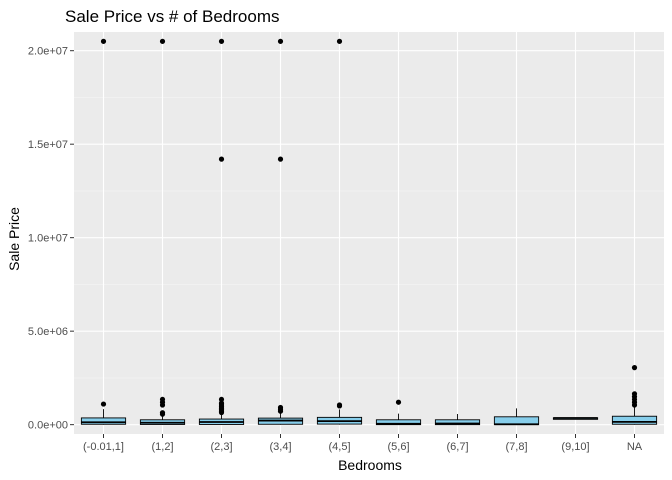 Image resolution: width=672 pixels, height=480 pixels. Describe the element at coordinates (48, 332) in the screenshot. I see `y-tick-label: 5.0e+06` at that location.